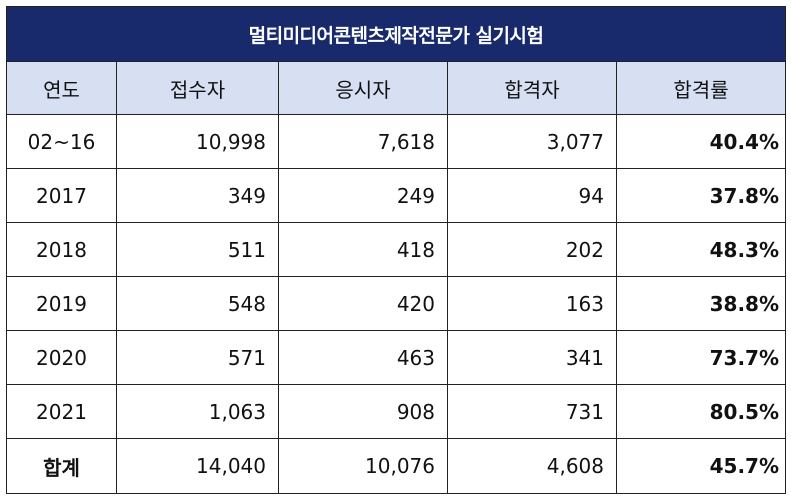  What do you see at coordinates (532, 249) in the screenshot?
I see `cell-passed: 202` at bounding box center [532, 249].